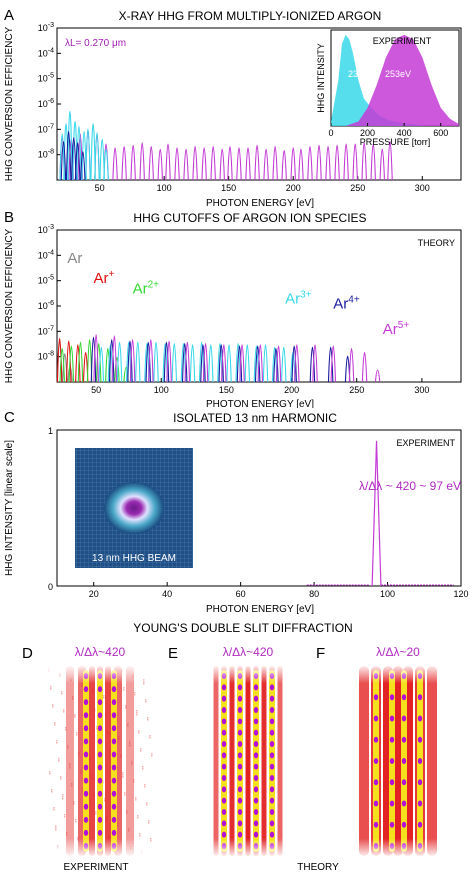 The image size is (474, 877). What do you see at coordinates (9, 103) in the screenshot?
I see `panel-a-ylabel: HHG CONVERSION EFFICIENCY` at bounding box center [9, 103].